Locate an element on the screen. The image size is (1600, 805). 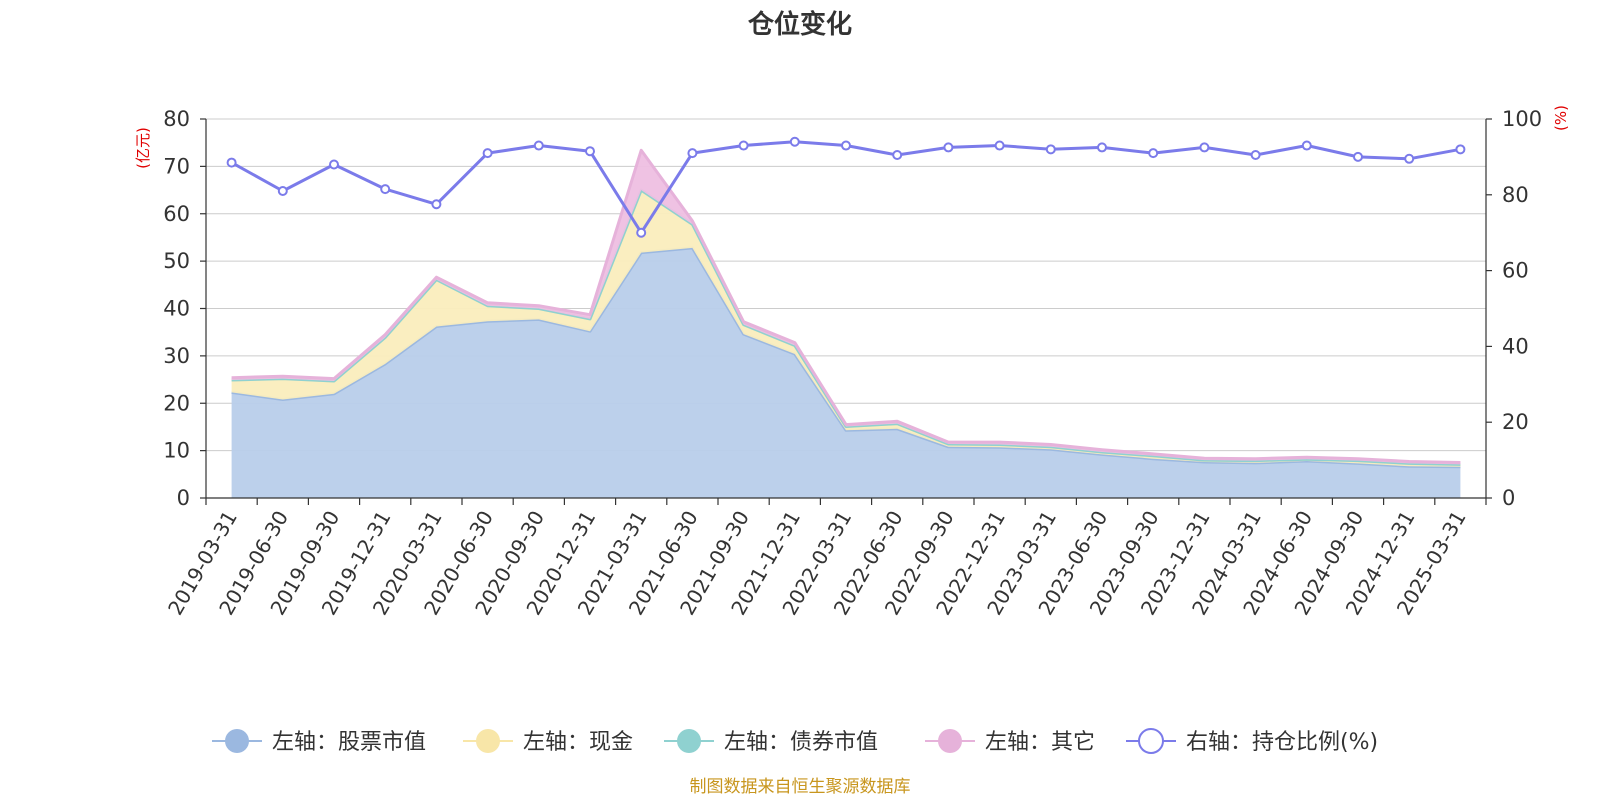
legend-item: 左轴：股票市值 is located at coordinates (319, 742).